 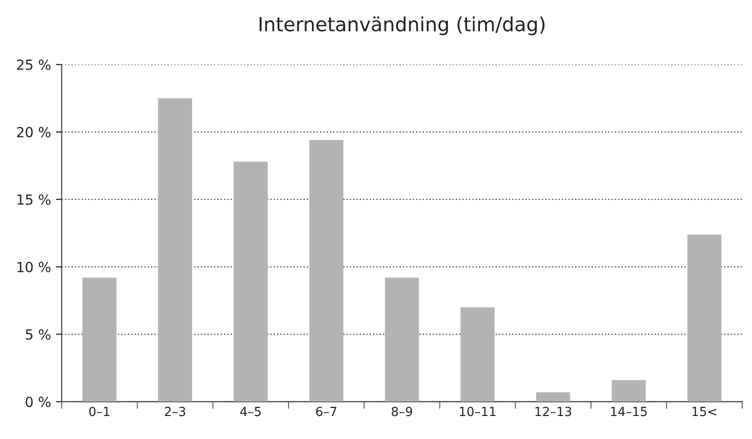 What do you see at coordinates (629, 411) in the screenshot?
I see `x-tick-label: 14–15` at bounding box center [629, 411].